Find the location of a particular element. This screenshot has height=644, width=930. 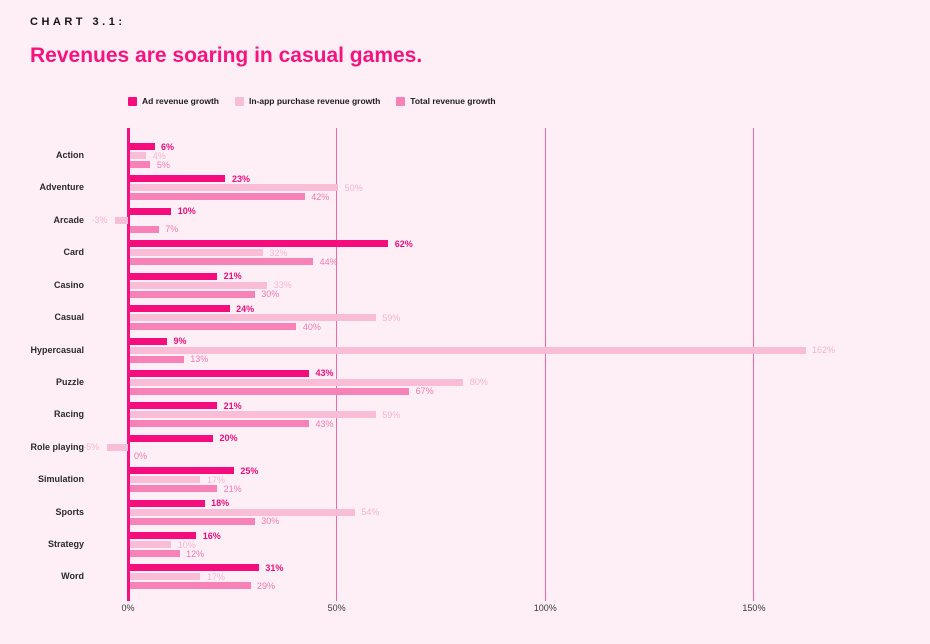

legend-item: Total revenue growth is located at coordinates (446, 101).